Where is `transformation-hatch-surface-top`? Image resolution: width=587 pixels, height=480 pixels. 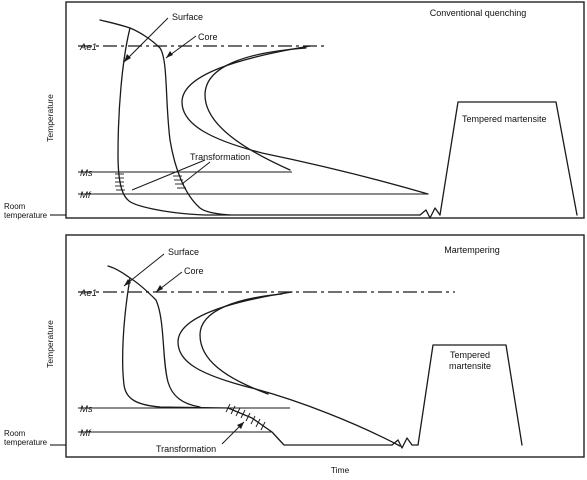 transformation-hatch-surface-top is located at coordinates (120, 182).